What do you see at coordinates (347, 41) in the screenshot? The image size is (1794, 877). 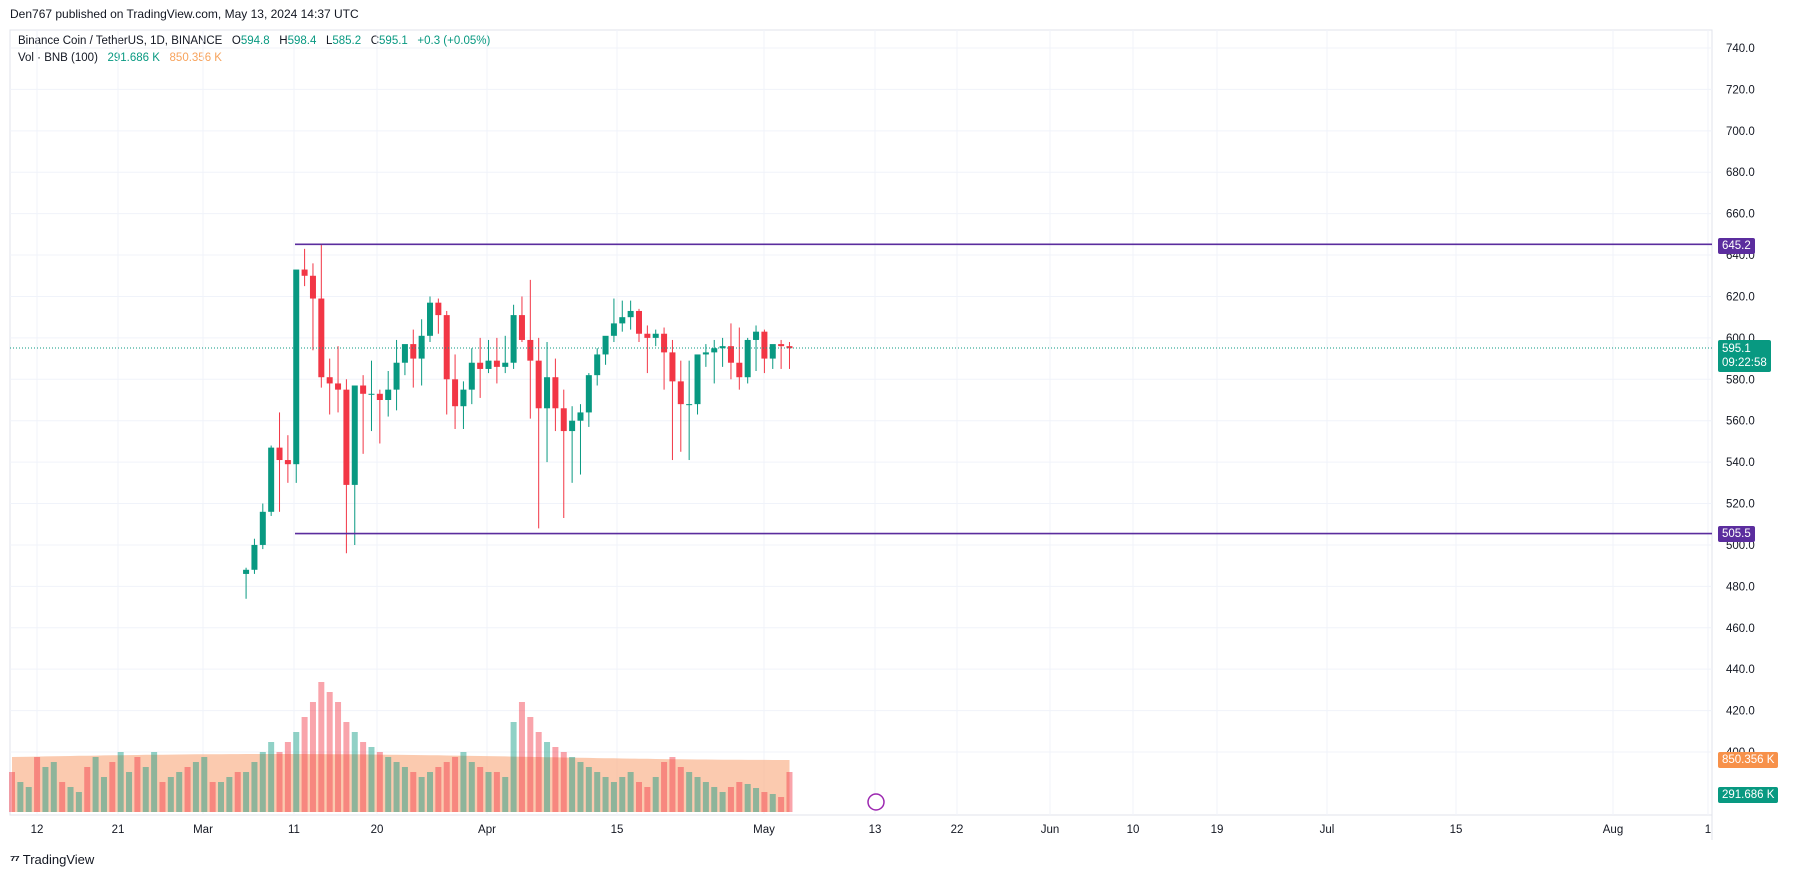 I see `low-value: 585.2` at bounding box center [347, 41].